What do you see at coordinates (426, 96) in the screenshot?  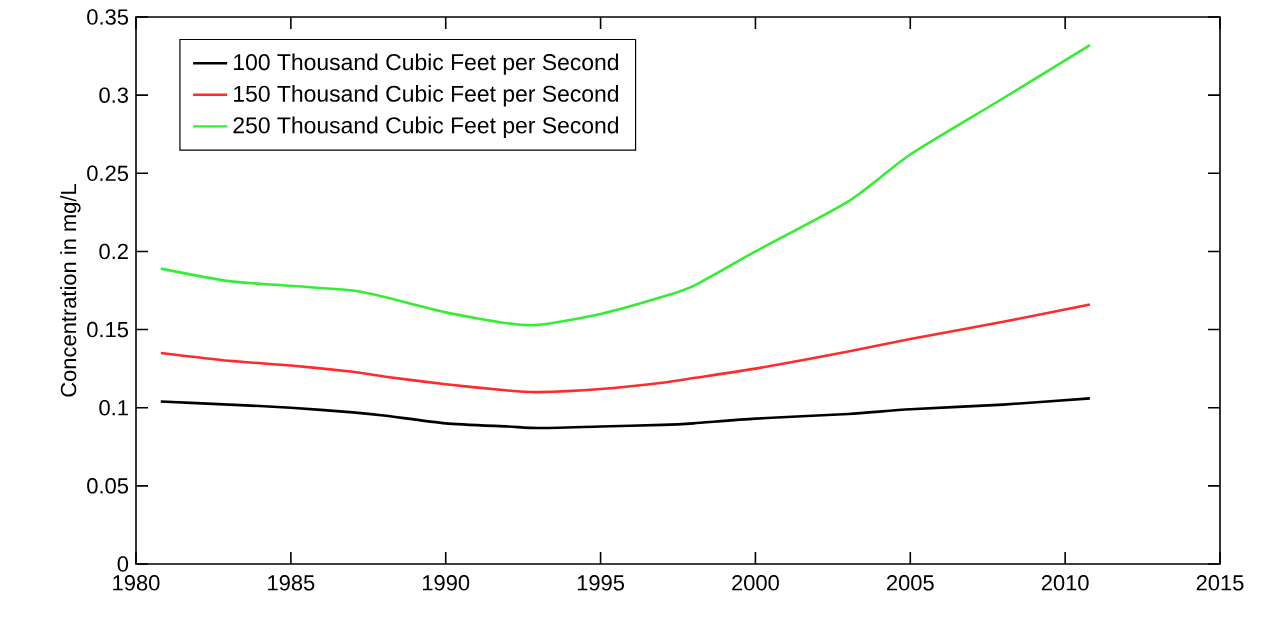 I see `legend-label: 150 Thousand Cubic Feet per Second` at bounding box center [426, 96].